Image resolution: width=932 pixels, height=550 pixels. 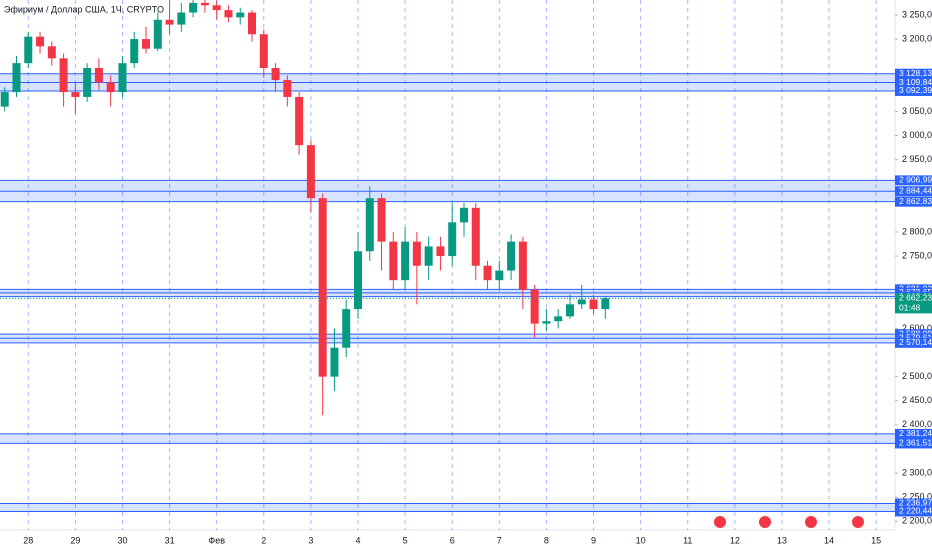 What do you see at coordinates (917, 159) in the screenshot?
I see `y-tick-label: 2 950,00` at bounding box center [917, 159].